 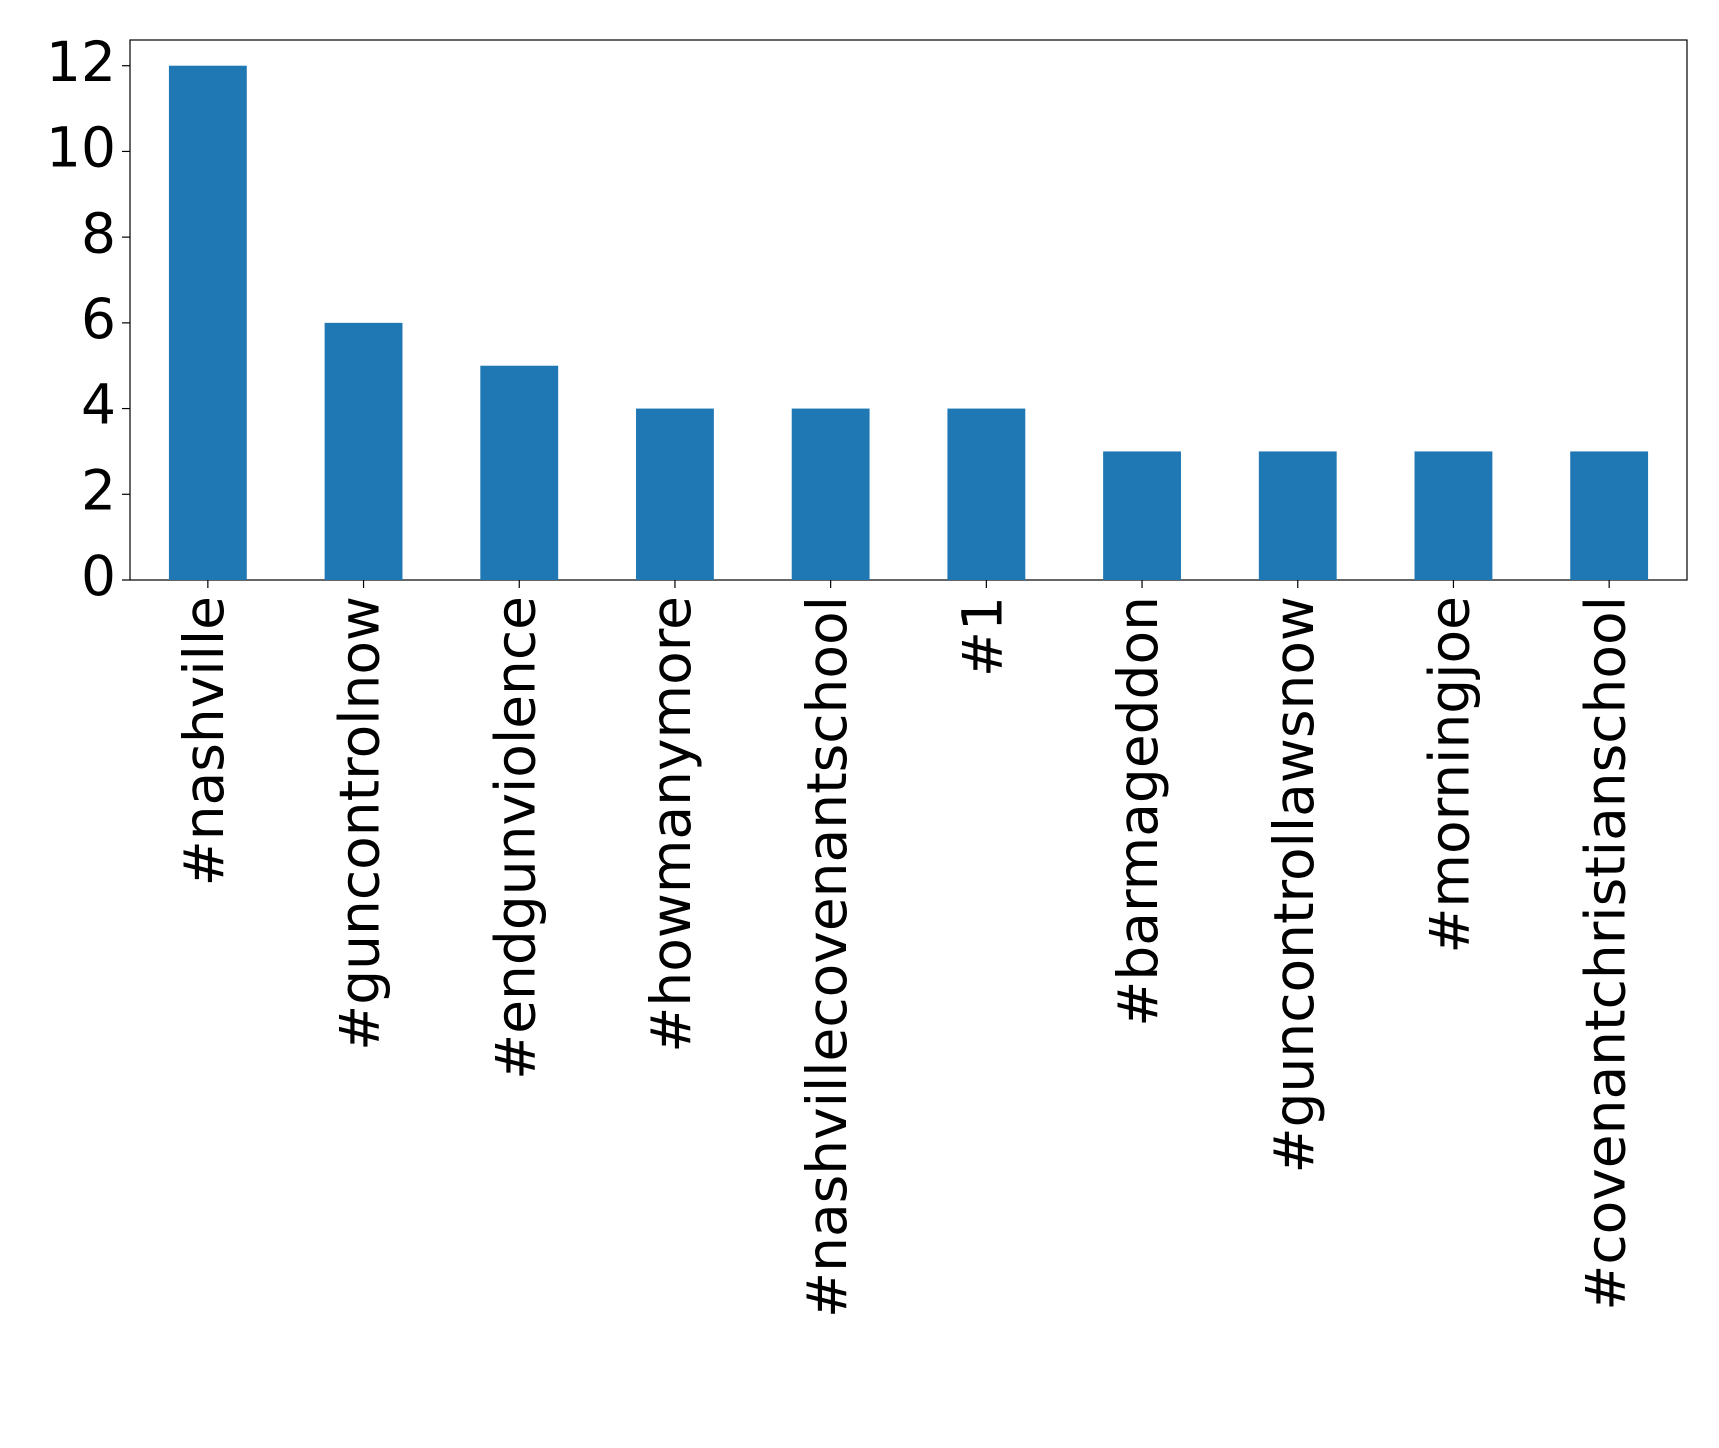 What do you see at coordinates (98, 233) in the screenshot?
I see `y-tick-label: 8` at bounding box center [98, 233].